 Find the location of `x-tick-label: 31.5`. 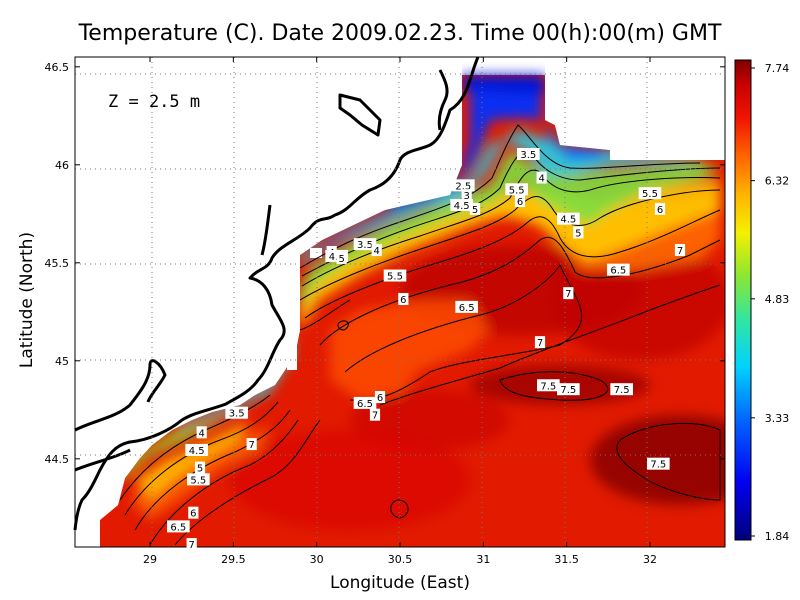

x-tick-label: 31.5 is located at coordinates (566, 559).